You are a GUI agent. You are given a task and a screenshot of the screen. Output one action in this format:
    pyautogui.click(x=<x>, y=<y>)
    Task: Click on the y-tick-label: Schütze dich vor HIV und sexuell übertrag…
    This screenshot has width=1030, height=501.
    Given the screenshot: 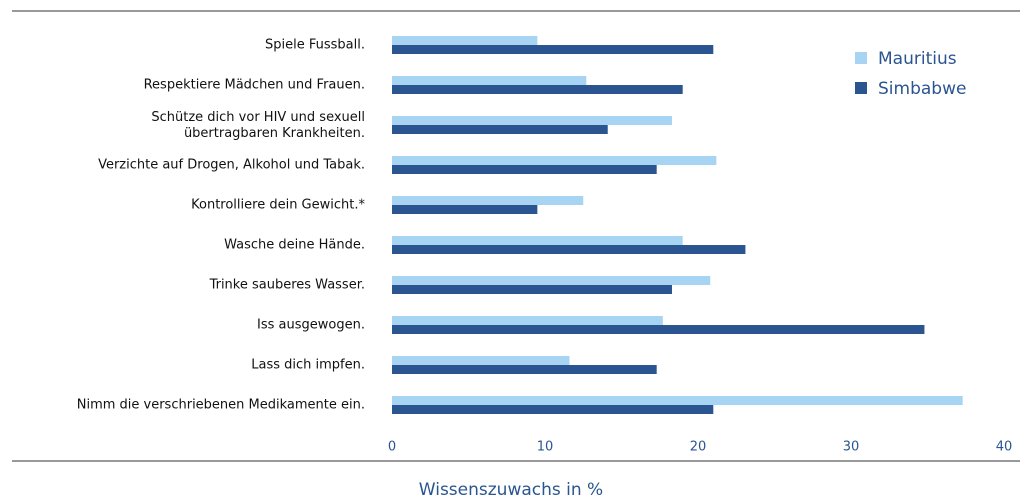 What is the action you would take?
    pyautogui.click(x=258, y=125)
    